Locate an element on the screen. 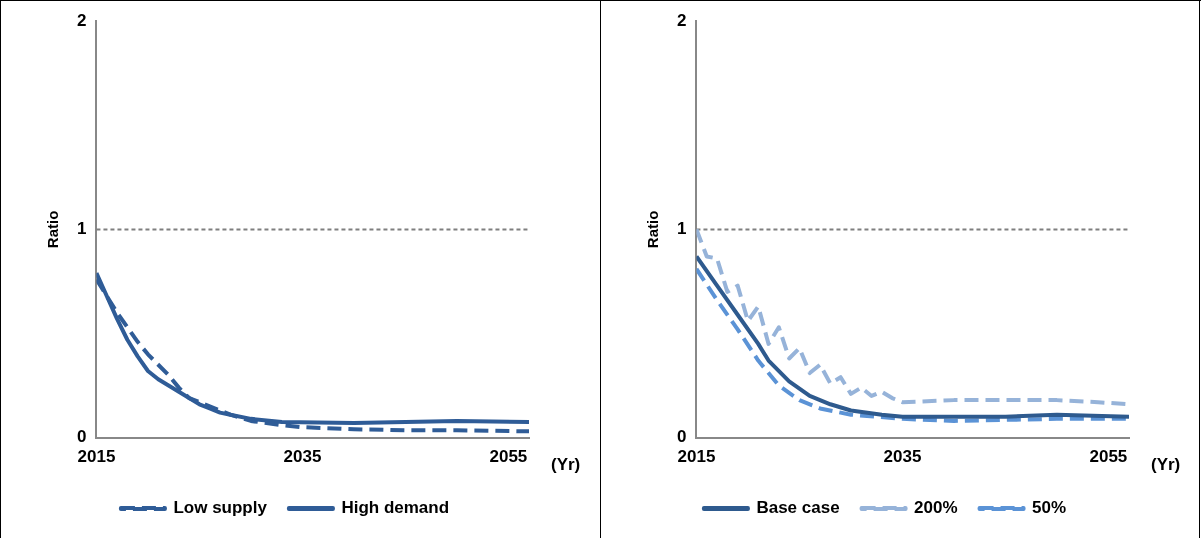  legend-label: Low supply is located at coordinates (220, 508).